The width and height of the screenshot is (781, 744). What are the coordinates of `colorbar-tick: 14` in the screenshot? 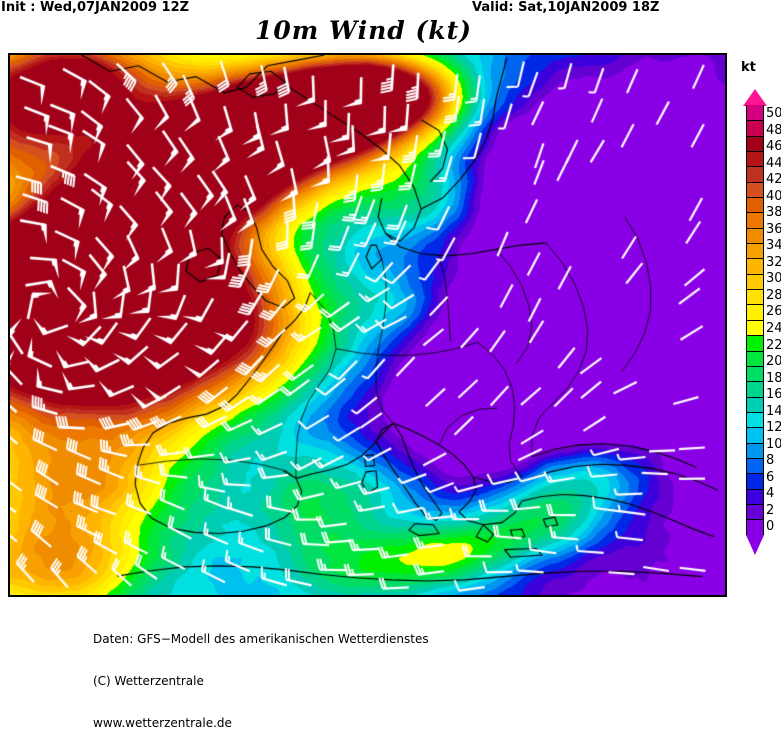 It's located at (773, 411).